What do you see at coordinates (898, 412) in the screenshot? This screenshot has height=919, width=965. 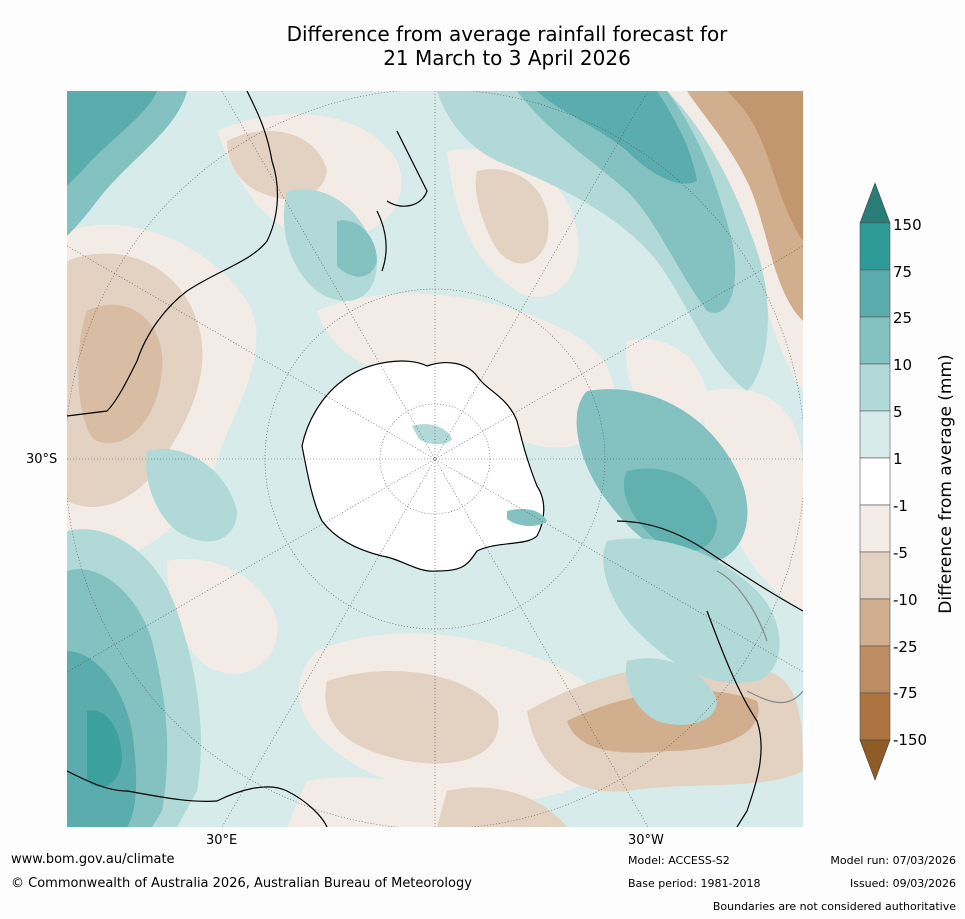 I see `colorbar-tick: 5` at bounding box center [898, 412].